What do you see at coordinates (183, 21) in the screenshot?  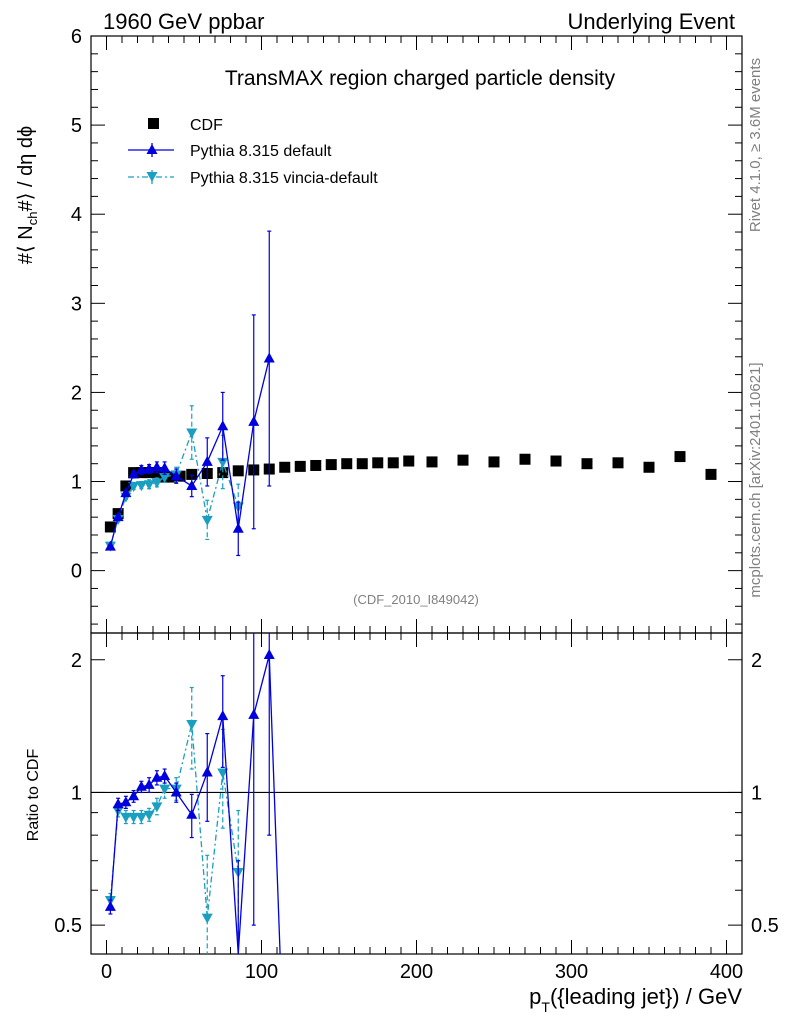 I see `header-left: 1960 GeV ppbar` at bounding box center [183, 21].